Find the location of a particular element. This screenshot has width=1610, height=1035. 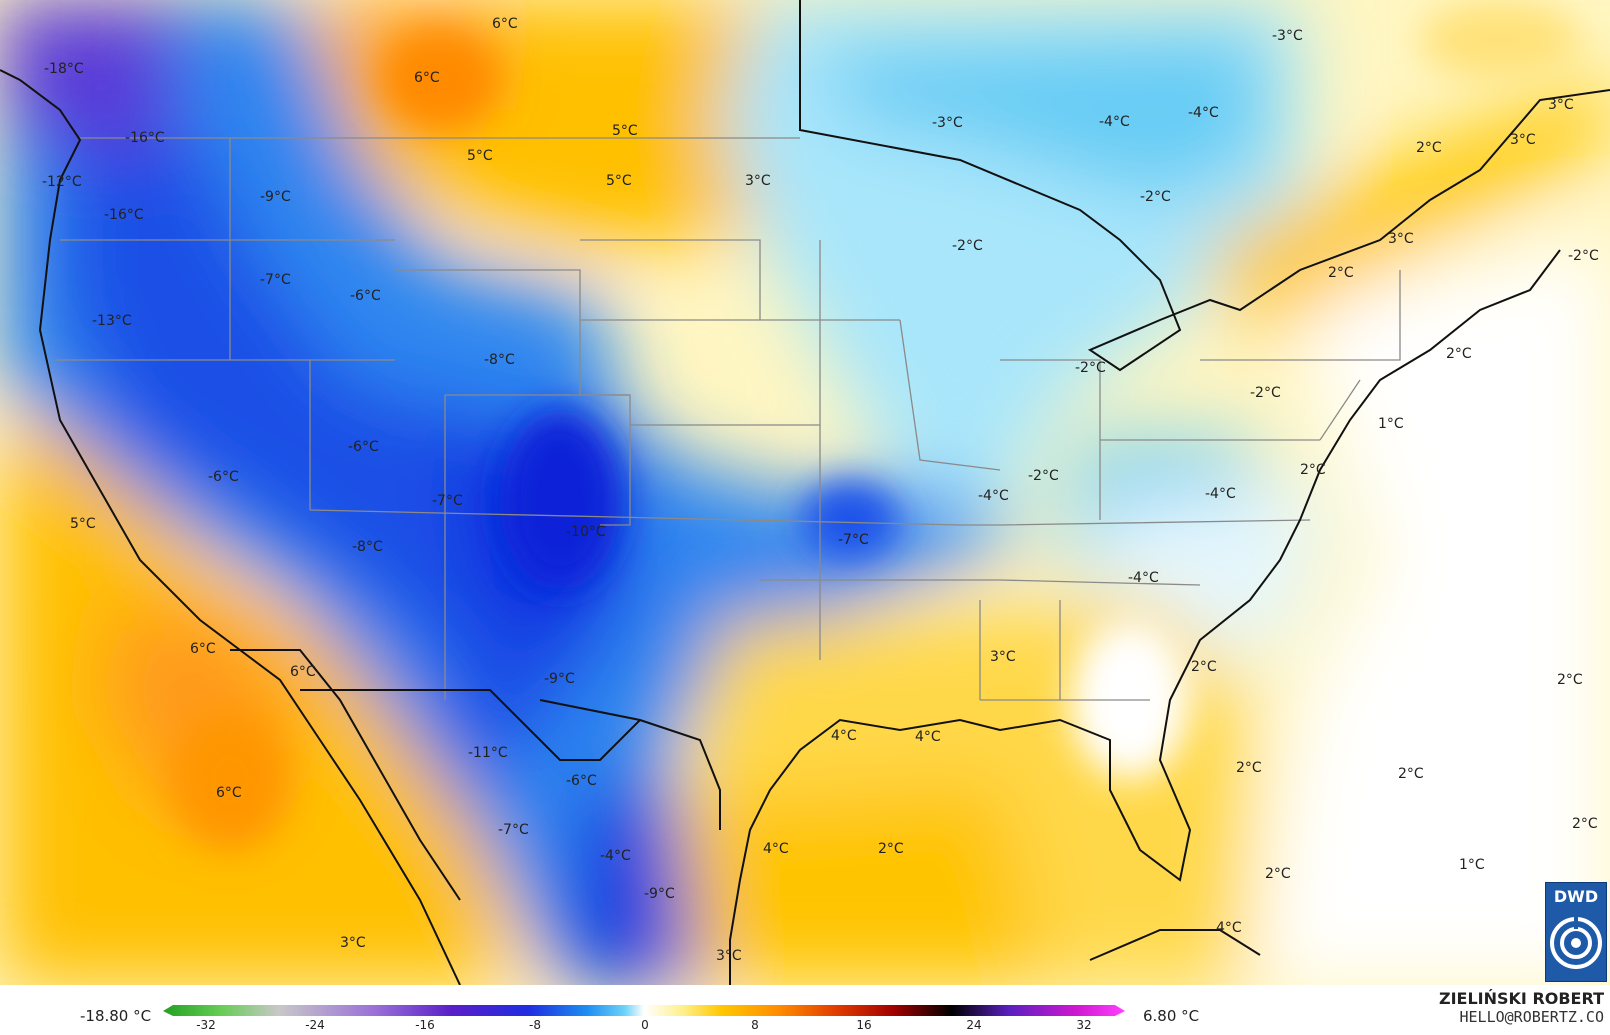

legend-tick: 32 is located at coordinates (1084, 1025).